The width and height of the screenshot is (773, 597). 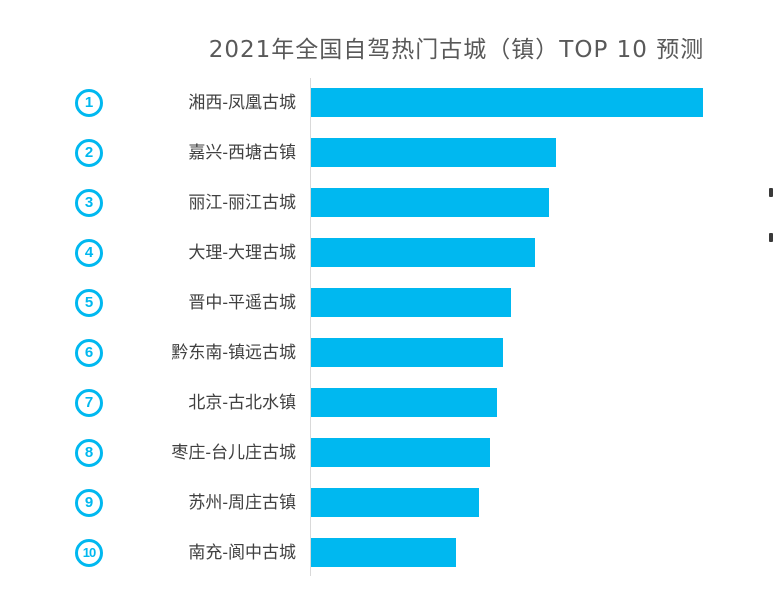 I want to click on rank-badge: 1, so click(x=89, y=103).